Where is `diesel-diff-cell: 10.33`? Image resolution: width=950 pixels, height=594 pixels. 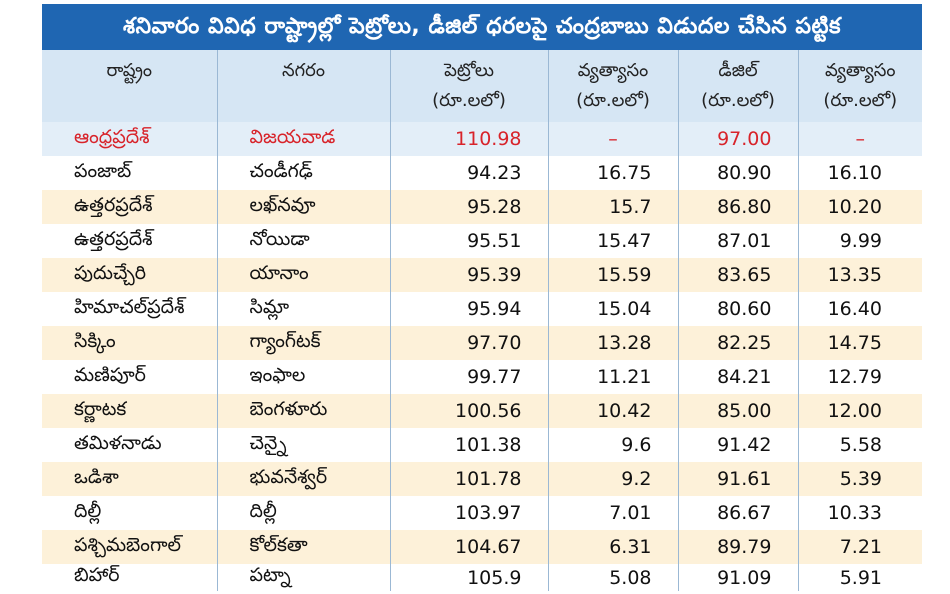 diesel-diff-cell: 10.33 is located at coordinates (860, 513).